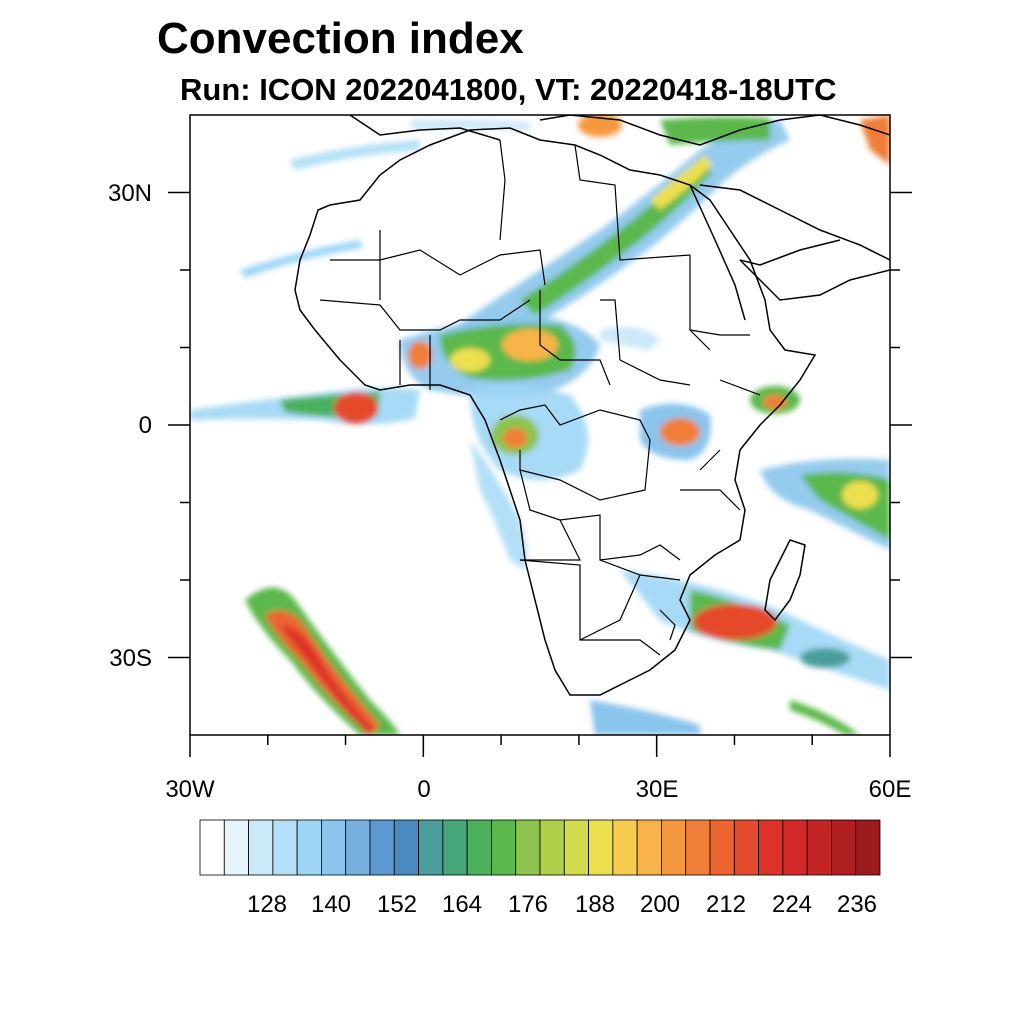  I want to click on colorbar, so click(540, 847).